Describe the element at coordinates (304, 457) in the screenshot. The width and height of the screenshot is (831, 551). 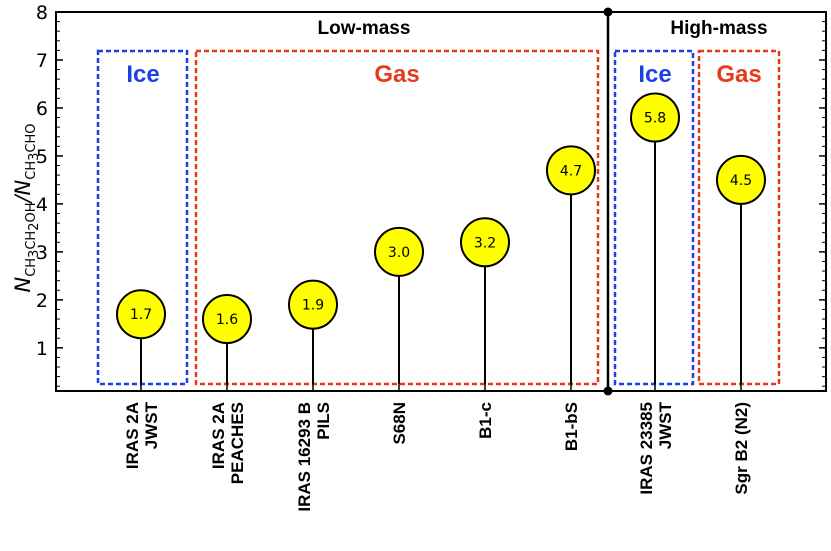
I see `x-category-line1: IRAS 16293 B` at that location.